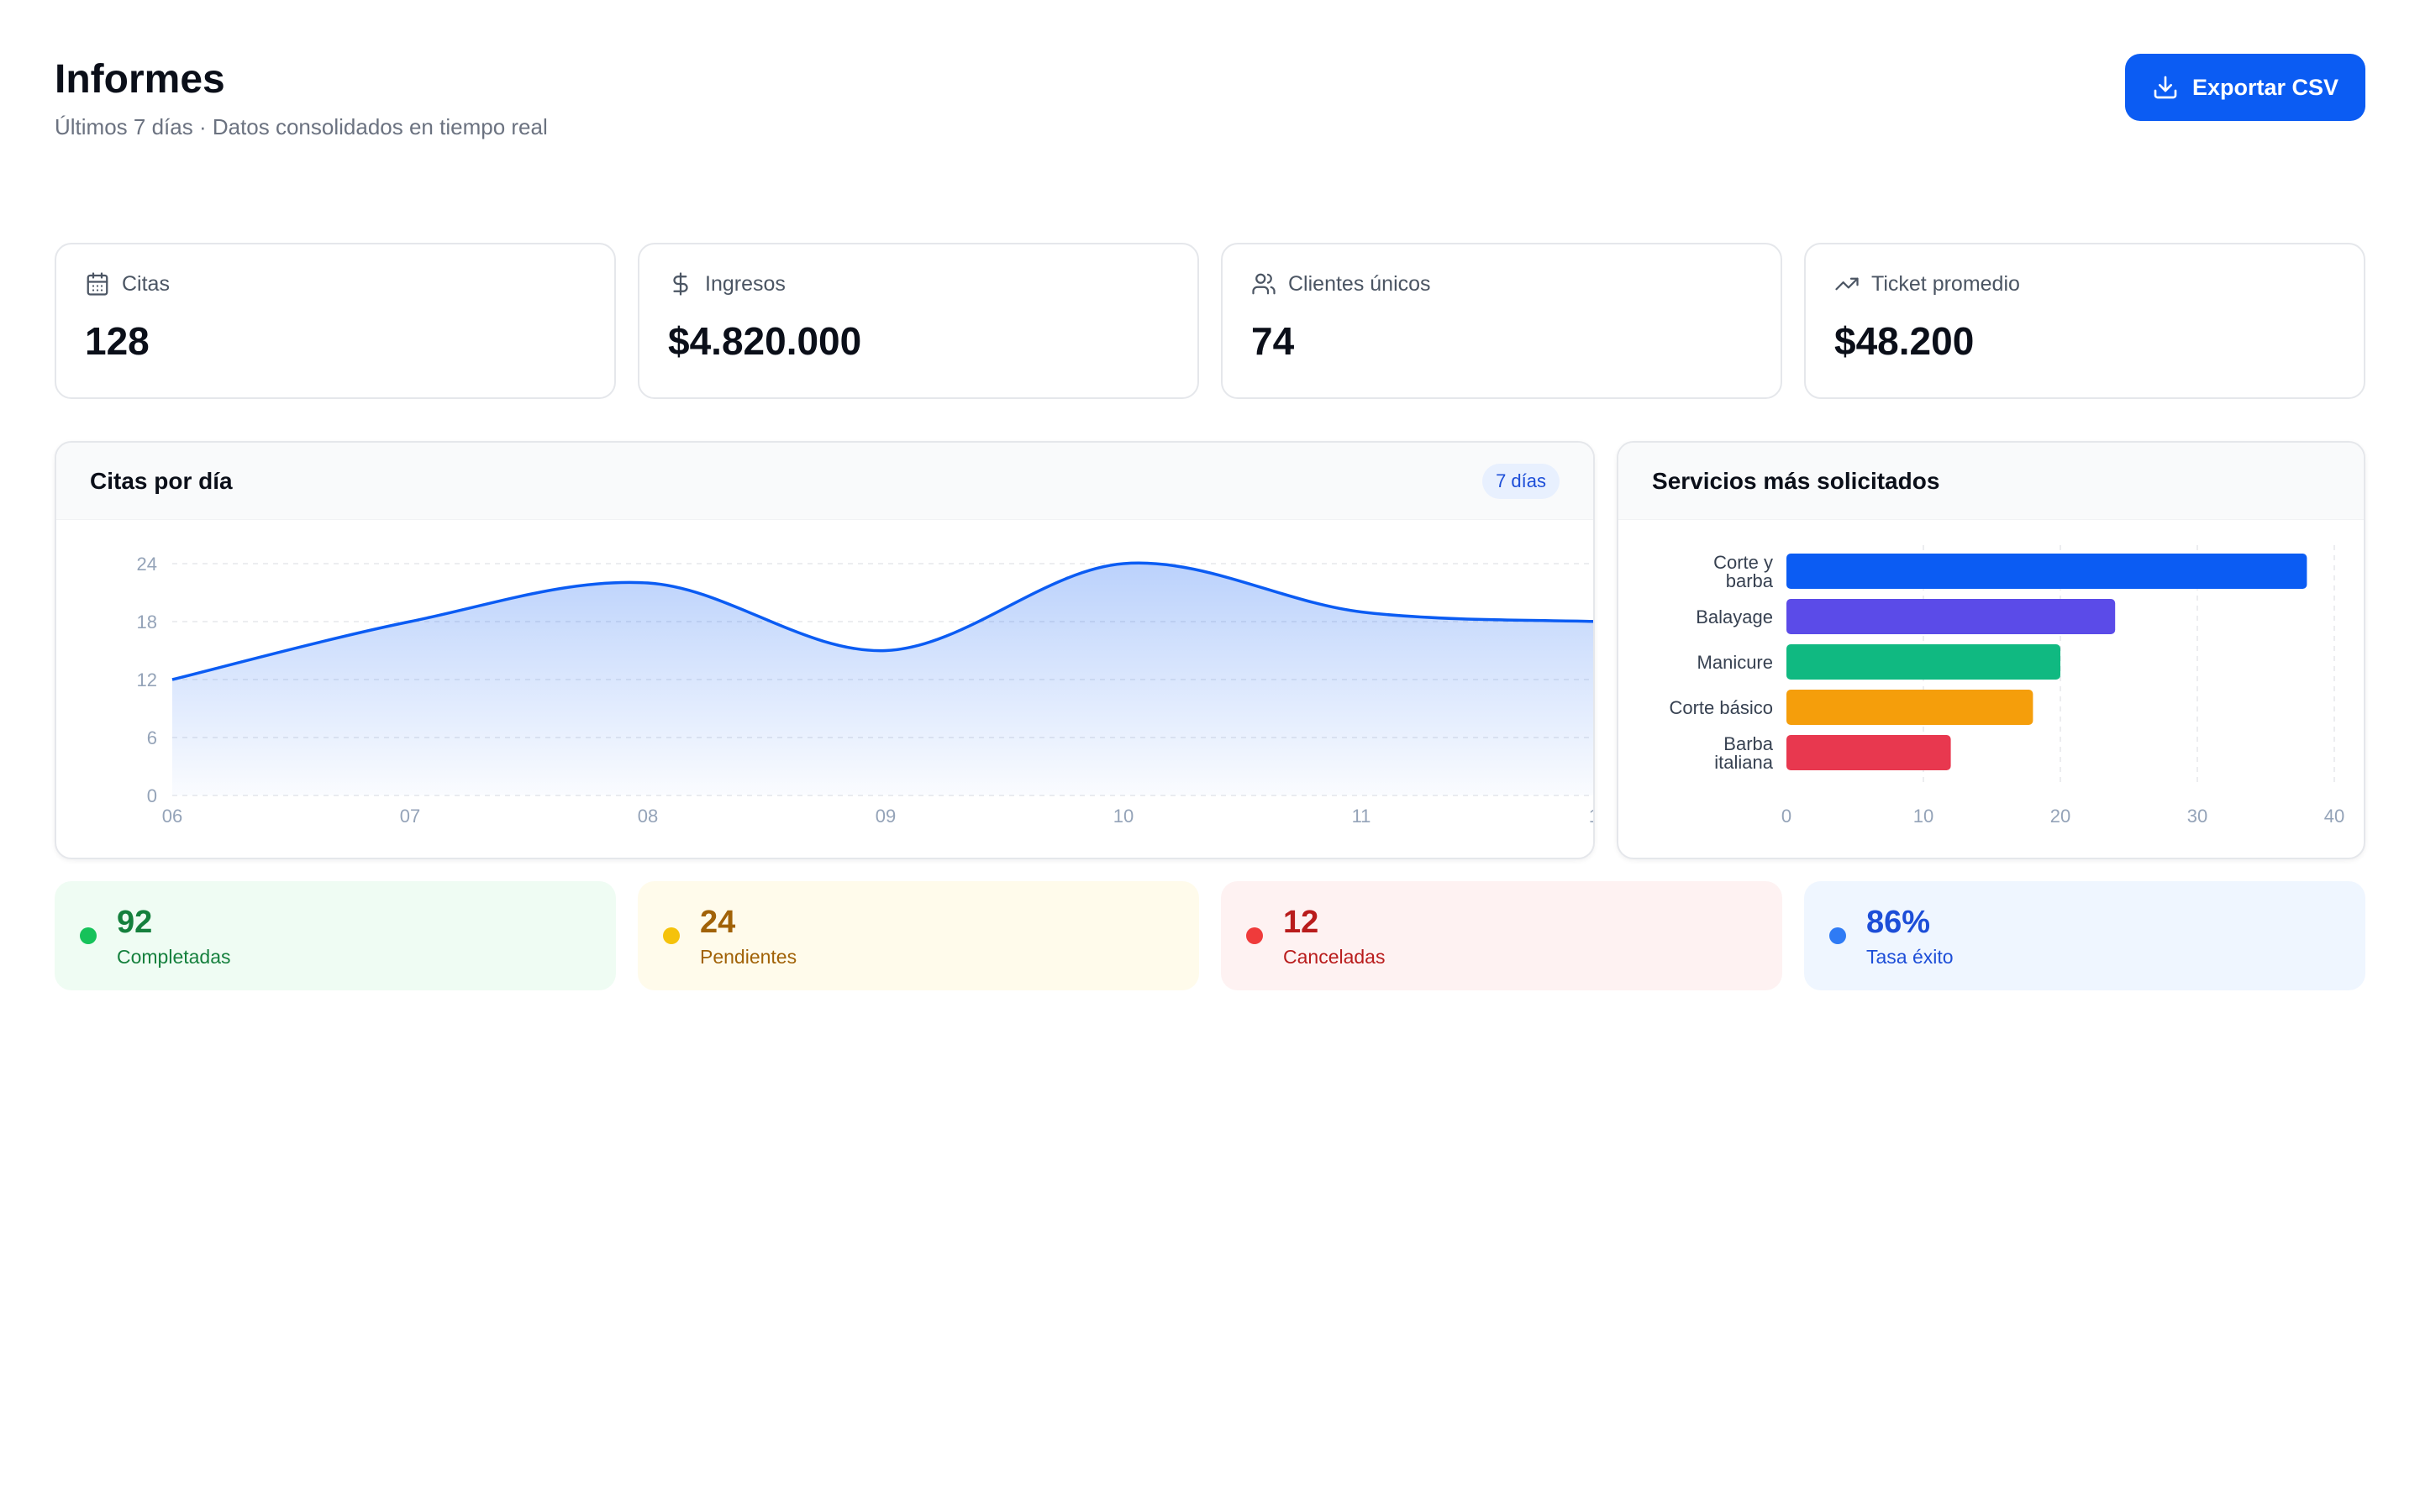  I want to click on x-tick-label: 07, so click(410, 816).